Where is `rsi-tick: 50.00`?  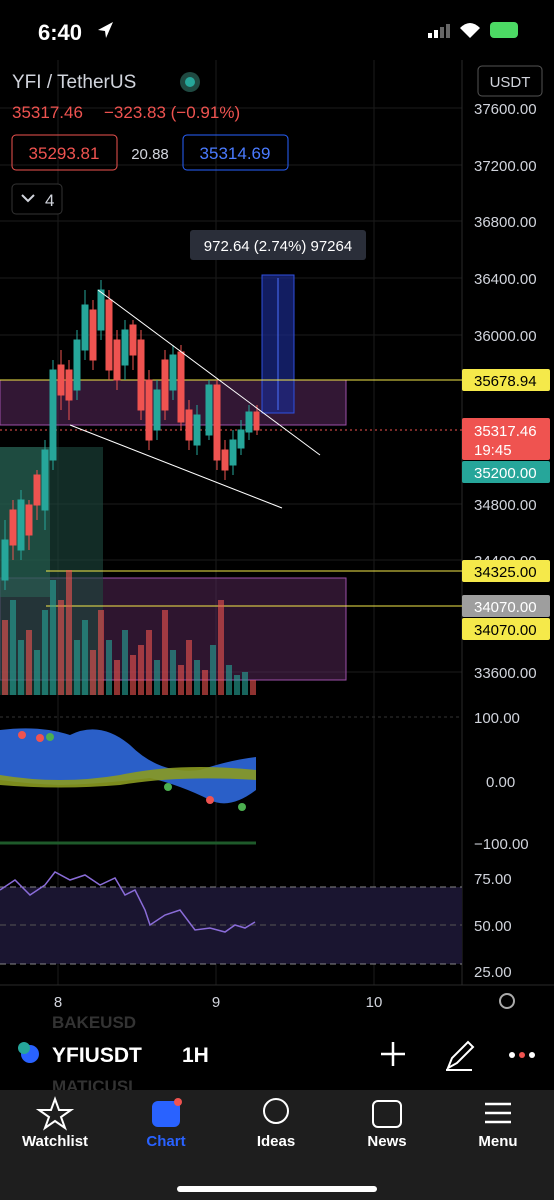
rsi-tick: 50.00 is located at coordinates (493, 926).